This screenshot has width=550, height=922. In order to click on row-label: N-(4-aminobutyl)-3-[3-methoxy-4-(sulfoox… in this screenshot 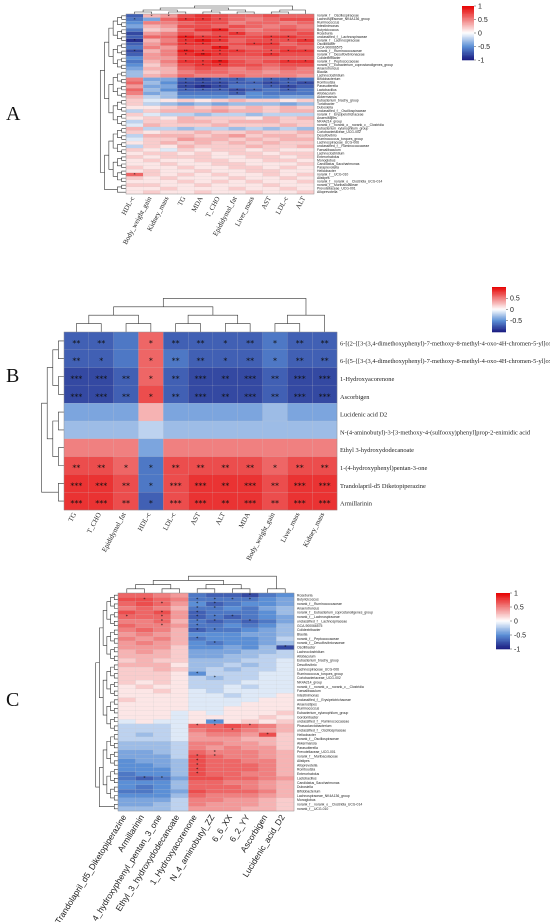, I will do `click(435, 432)`.